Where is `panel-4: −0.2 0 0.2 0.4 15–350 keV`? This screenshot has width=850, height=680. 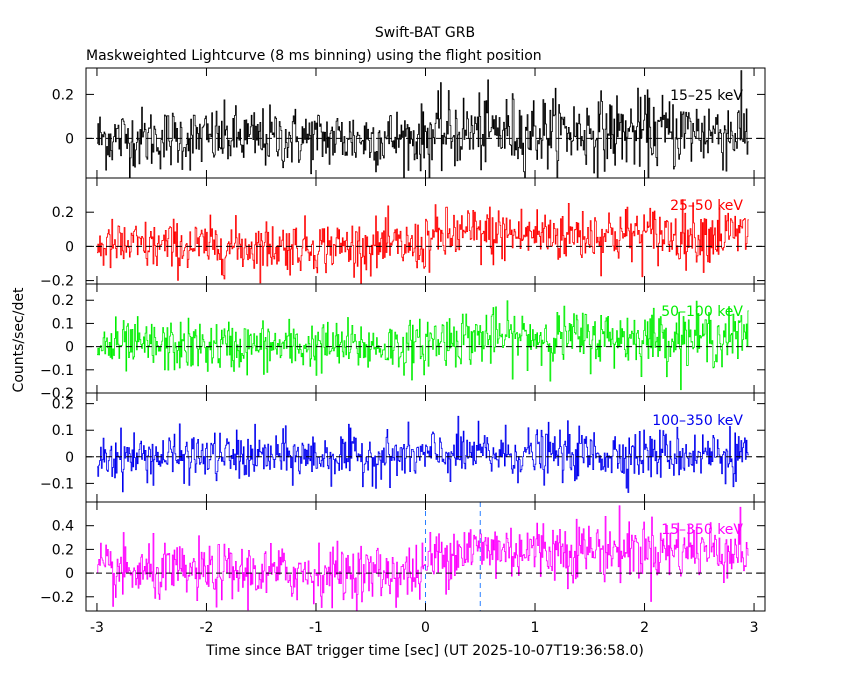 panel-4: −0.2 0 0.2 0.4 15–350 keV is located at coordinates (403, 556).